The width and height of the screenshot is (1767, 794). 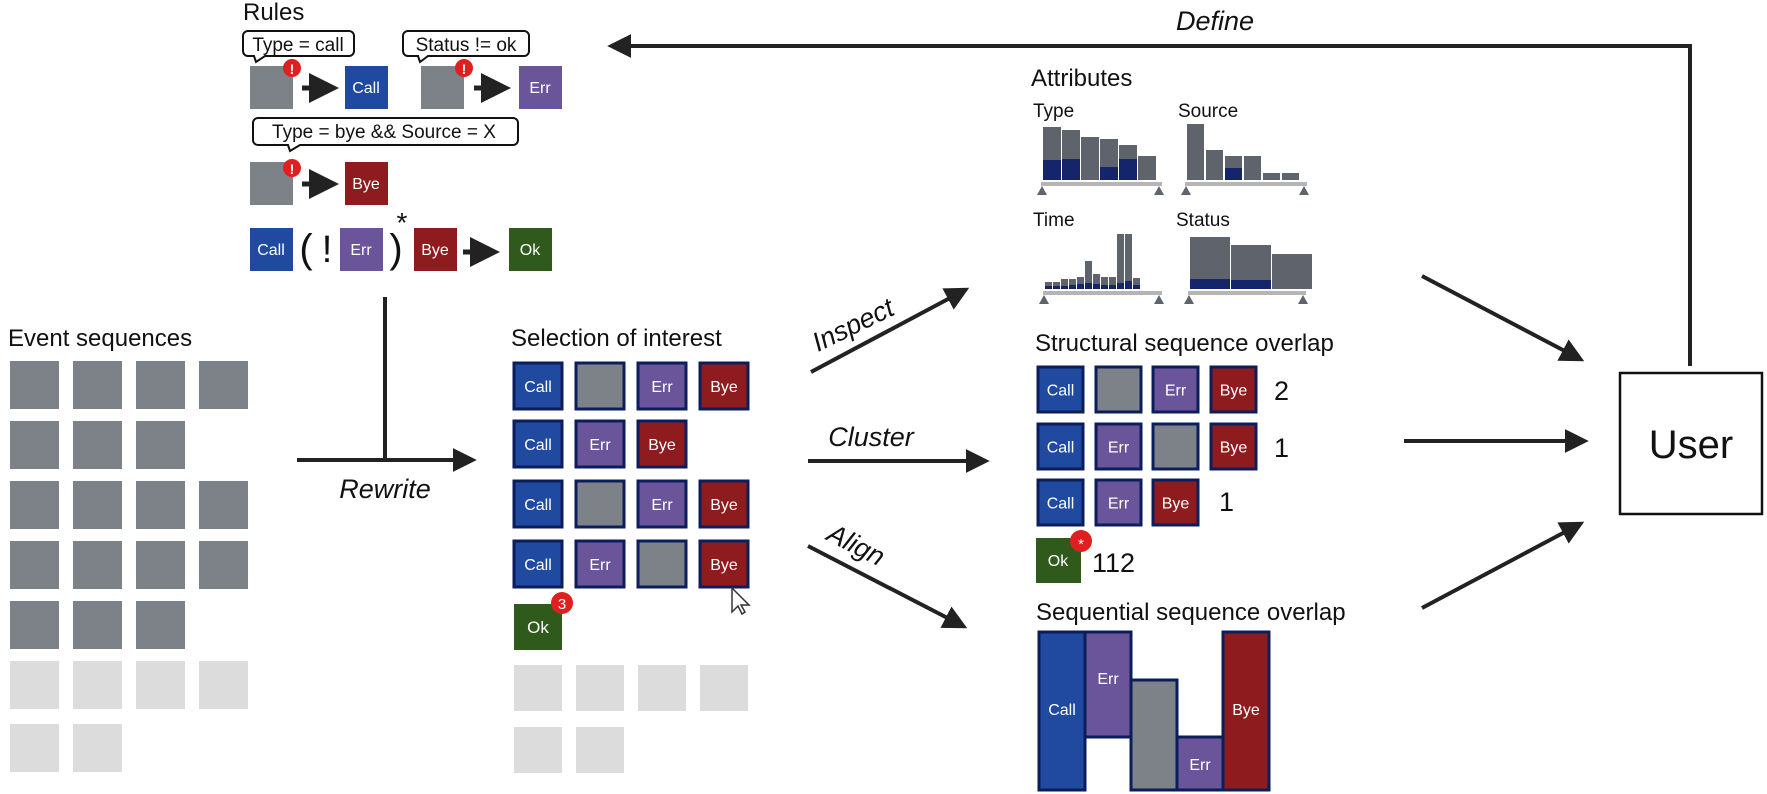 I want to click on time-histogram-range-handle-right, so click(x=1159, y=299).